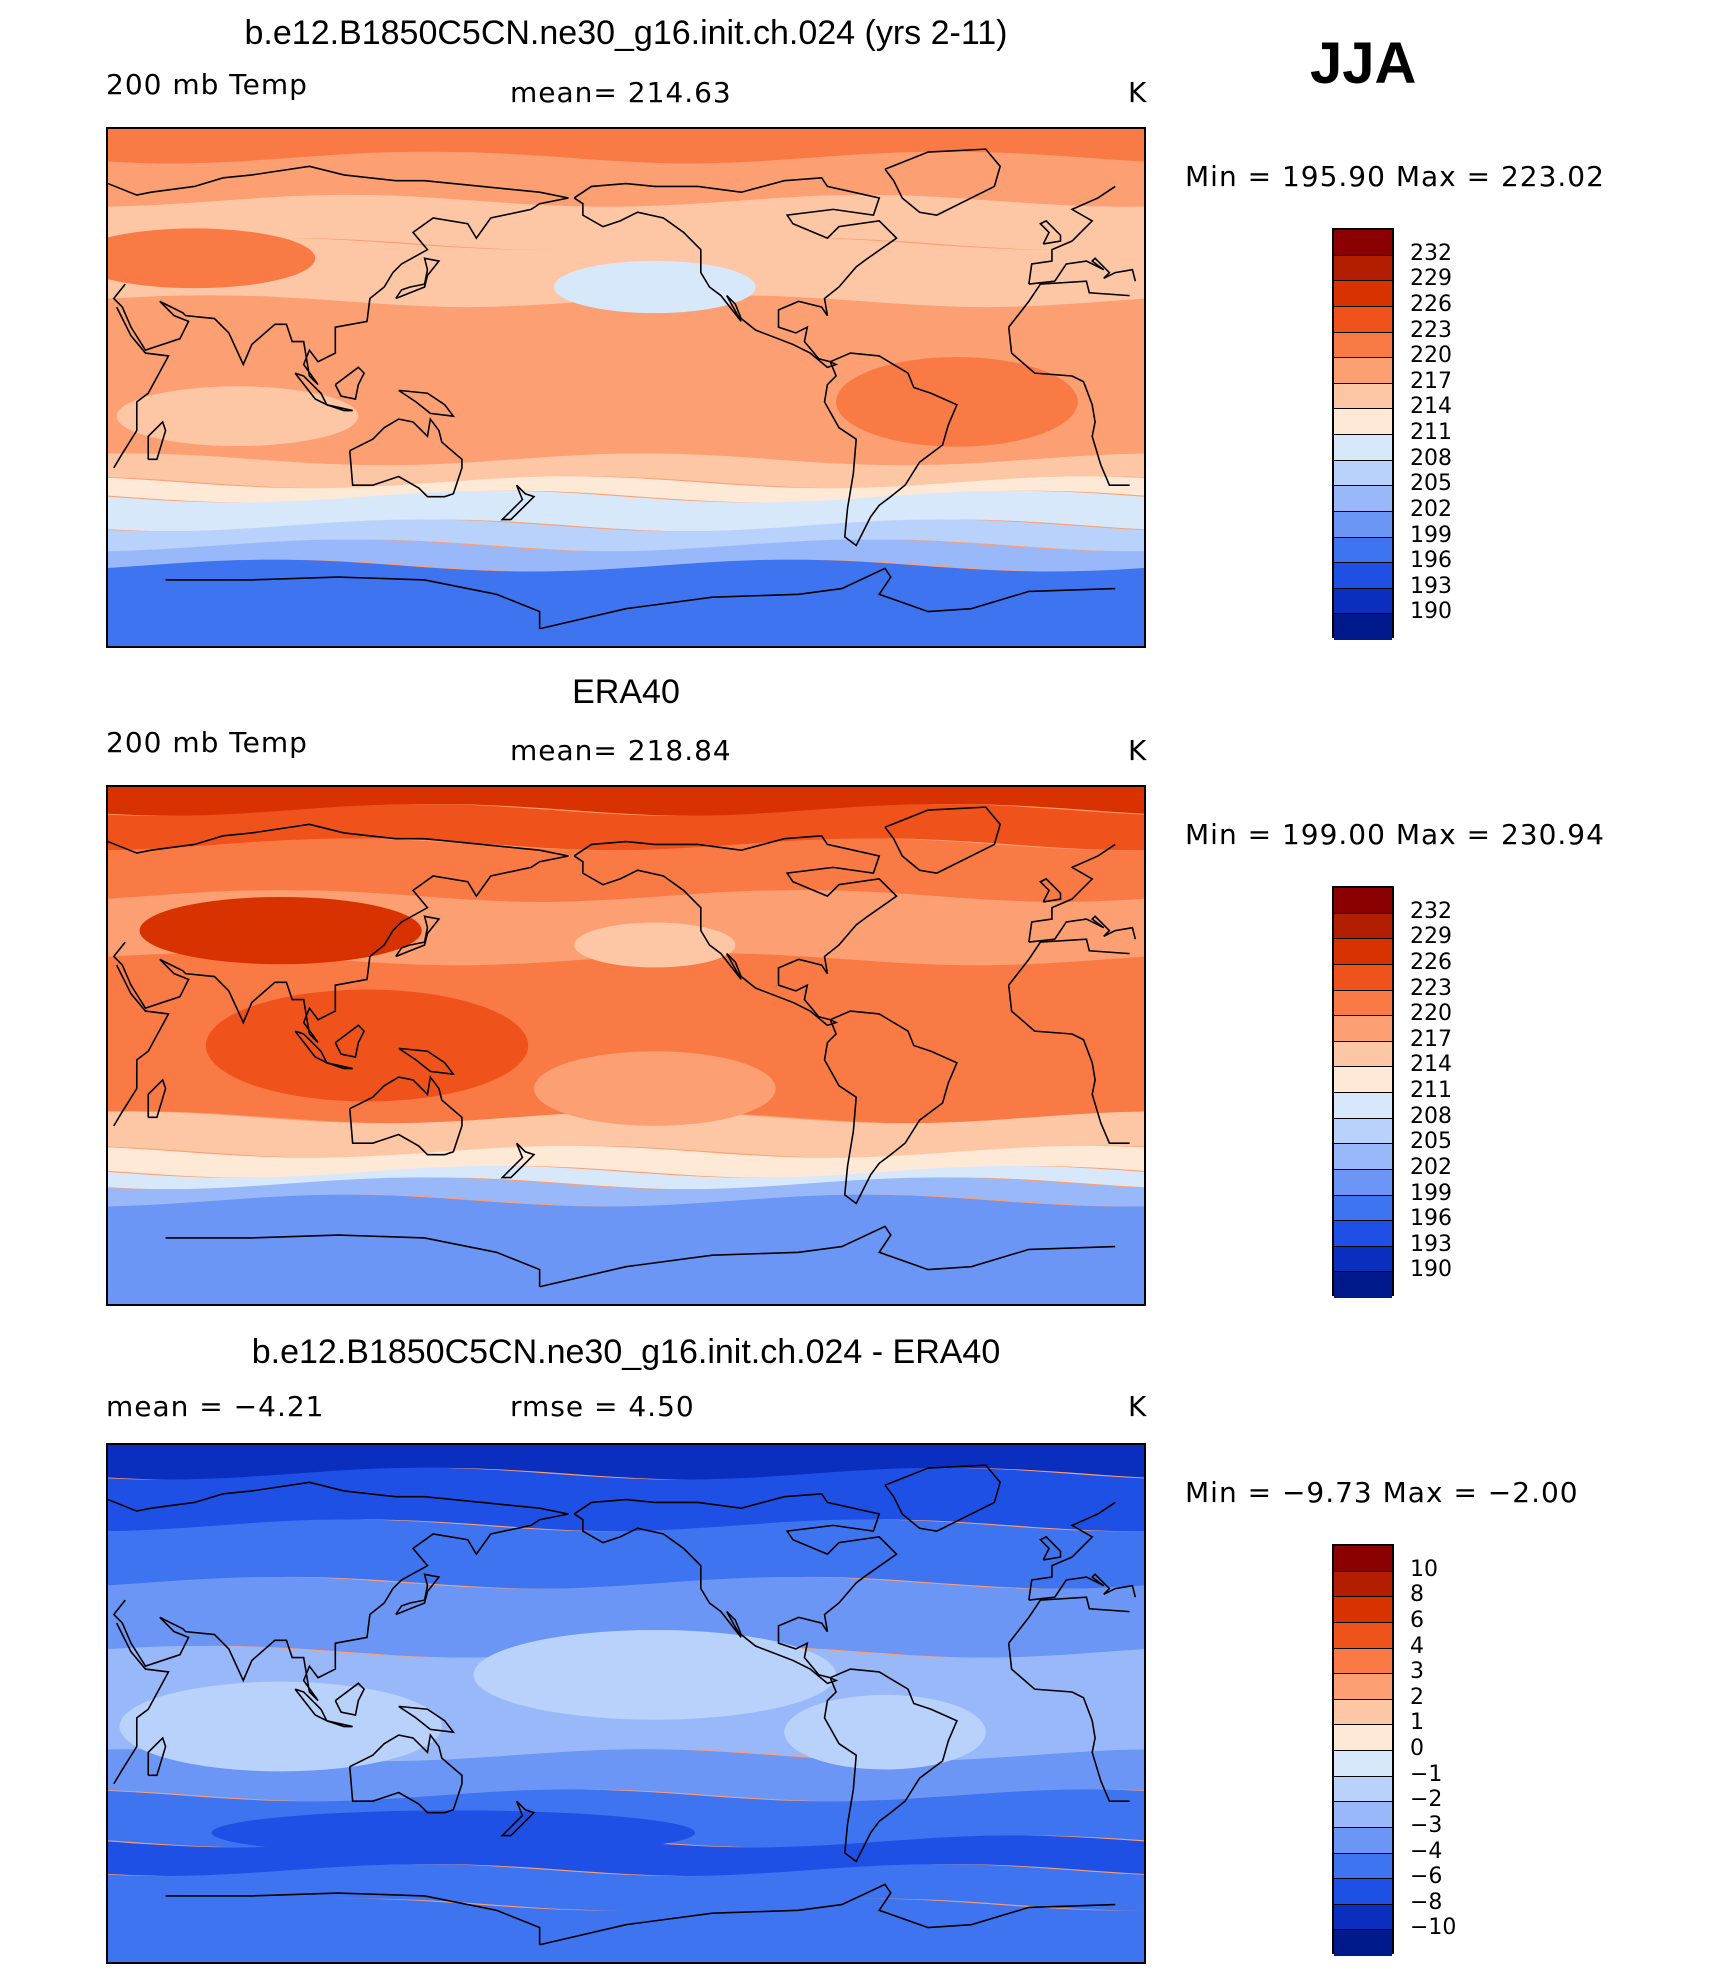 Image resolution: width=1710 pixels, height=1975 pixels. What do you see at coordinates (621, 92) in the screenshot?
I see `panel-1-mean-label: mean= 214.63` at bounding box center [621, 92].